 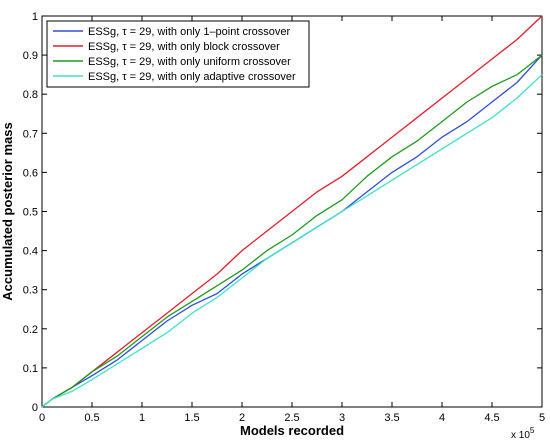 What do you see at coordinates (342, 418) in the screenshot?
I see `x-tick-label: 3` at bounding box center [342, 418].